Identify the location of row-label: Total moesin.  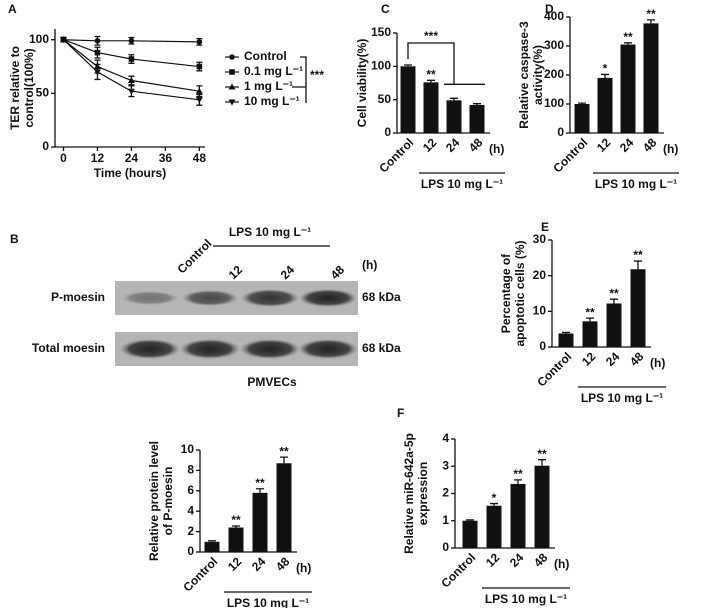
(68, 348).